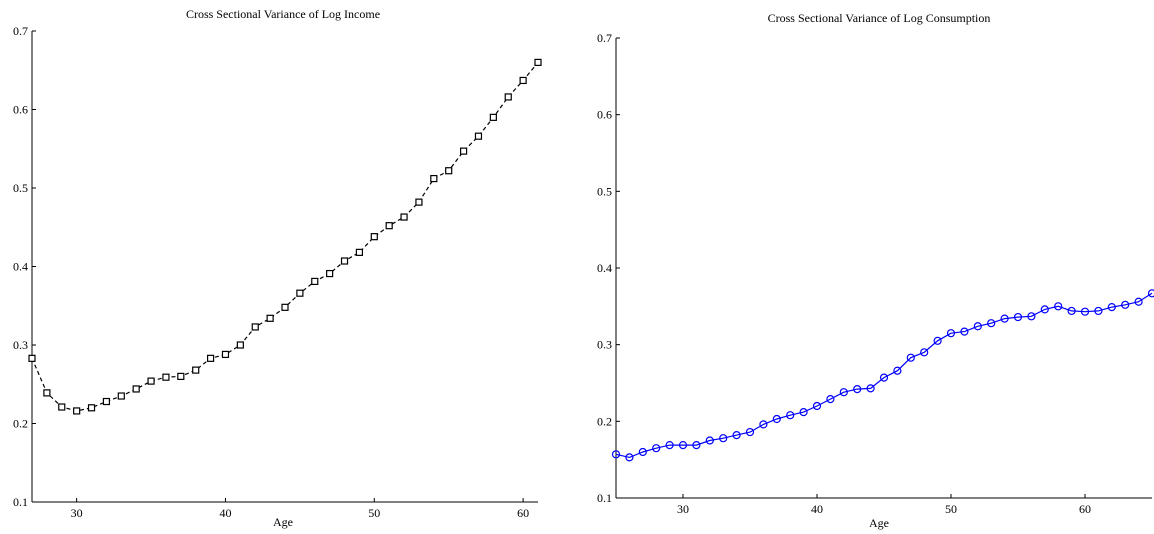 The height and width of the screenshot is (534, 1154). Describe the element at coordinates (604, 268) in the screenshot. I see `y-tick-label: 0.4` at that location.